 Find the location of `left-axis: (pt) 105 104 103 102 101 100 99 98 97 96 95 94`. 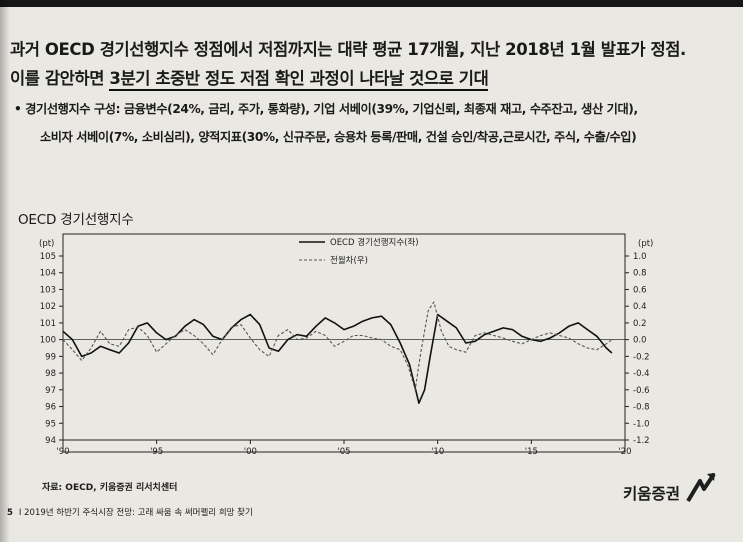

left-axis: (pt) 105 104 103 102 101 100 99 98 97 96 95 94 is located at coordinates (51, 342).